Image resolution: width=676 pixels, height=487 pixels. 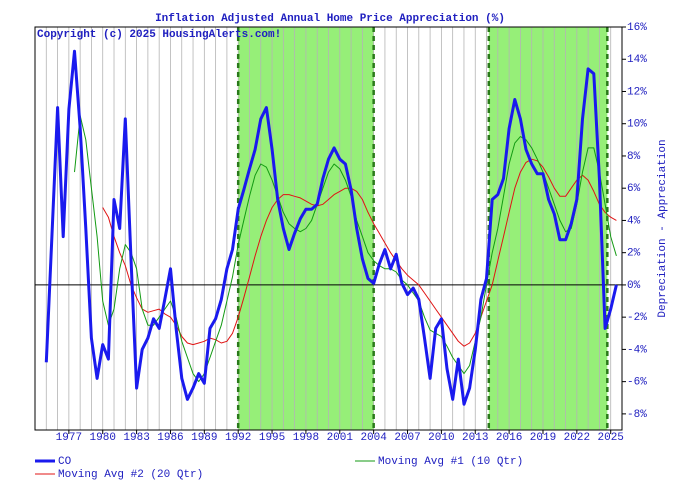 What do you see at coordinates (634, 221) in the screenshot?
I see `y-tick-label: 4%` at bounding box center [634, 221].